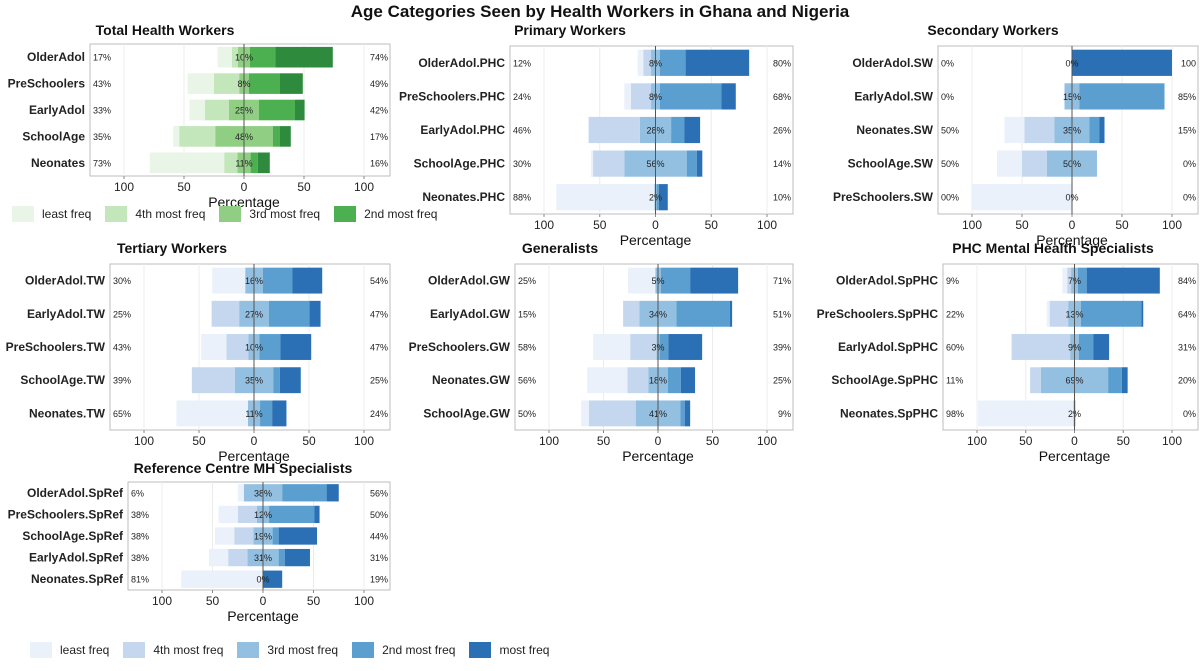  What do you see at coordinates (379, 281) in the screenshot?
I see `right-percent-label: 54%` at bounding box center [379, 281].